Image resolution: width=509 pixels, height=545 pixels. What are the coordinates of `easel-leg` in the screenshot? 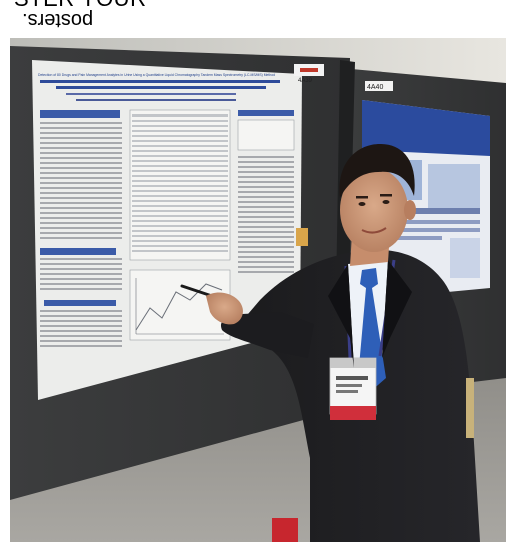 It's located at (470, 408).